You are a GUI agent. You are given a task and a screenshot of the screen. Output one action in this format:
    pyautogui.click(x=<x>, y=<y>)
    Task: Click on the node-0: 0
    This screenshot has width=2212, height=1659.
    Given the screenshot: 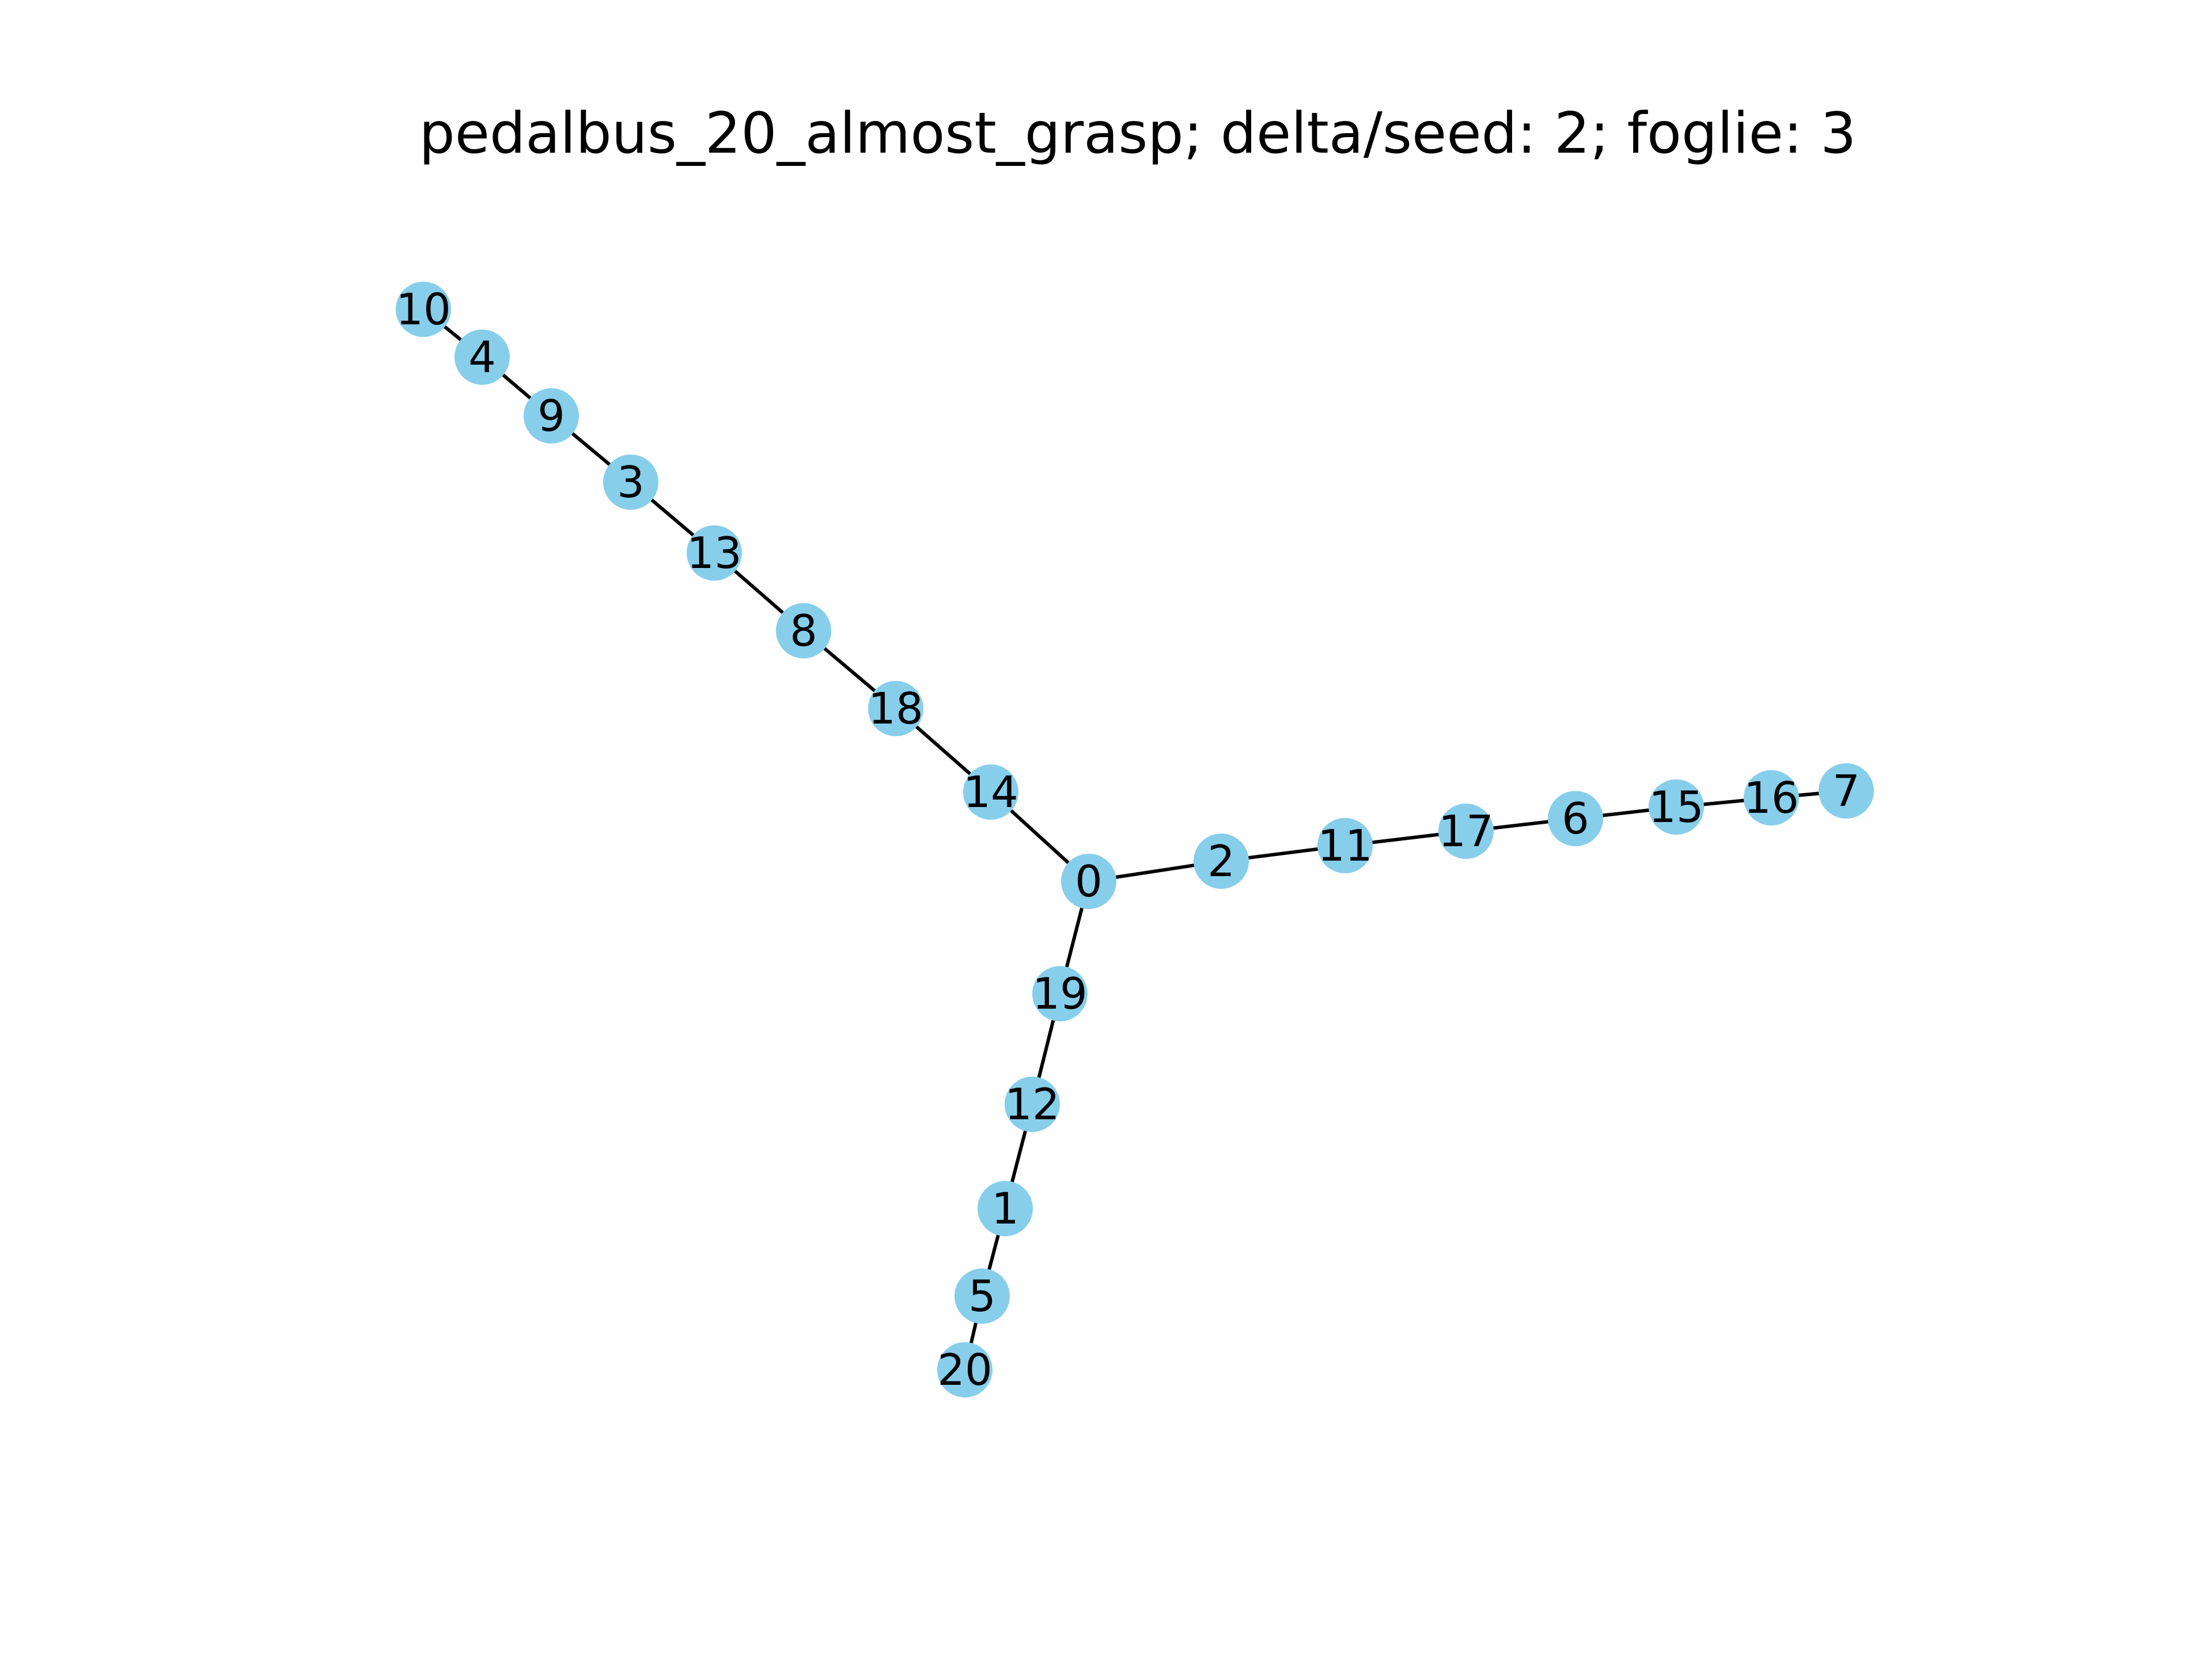 What is the action you would take?
    pyautogui.click(x=1088, y=881)
    